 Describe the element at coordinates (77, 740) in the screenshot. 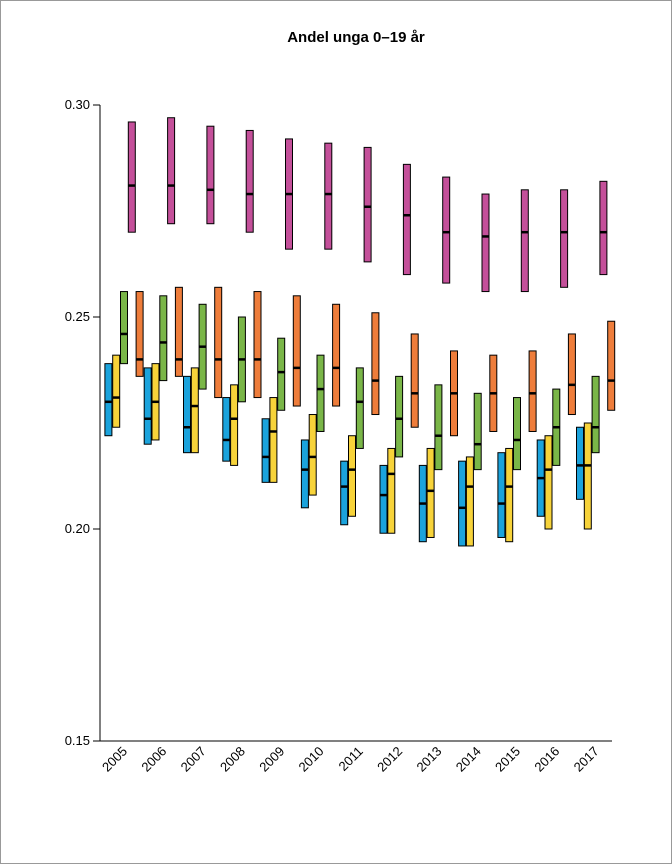

I see `y-tick-label: 0.15` at that location.